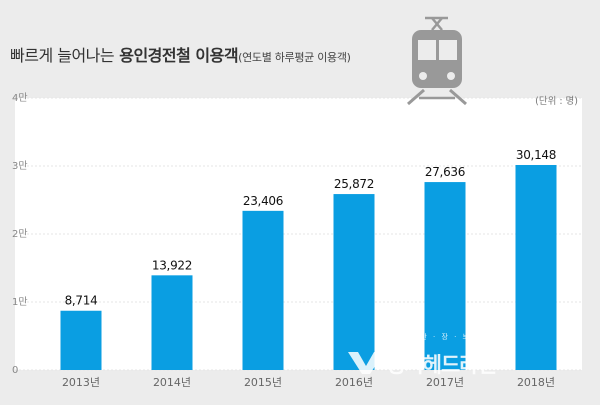  Describe the element at coordinates (263, 201) in the screenshot. I see `data-label: 23,406` at that location.